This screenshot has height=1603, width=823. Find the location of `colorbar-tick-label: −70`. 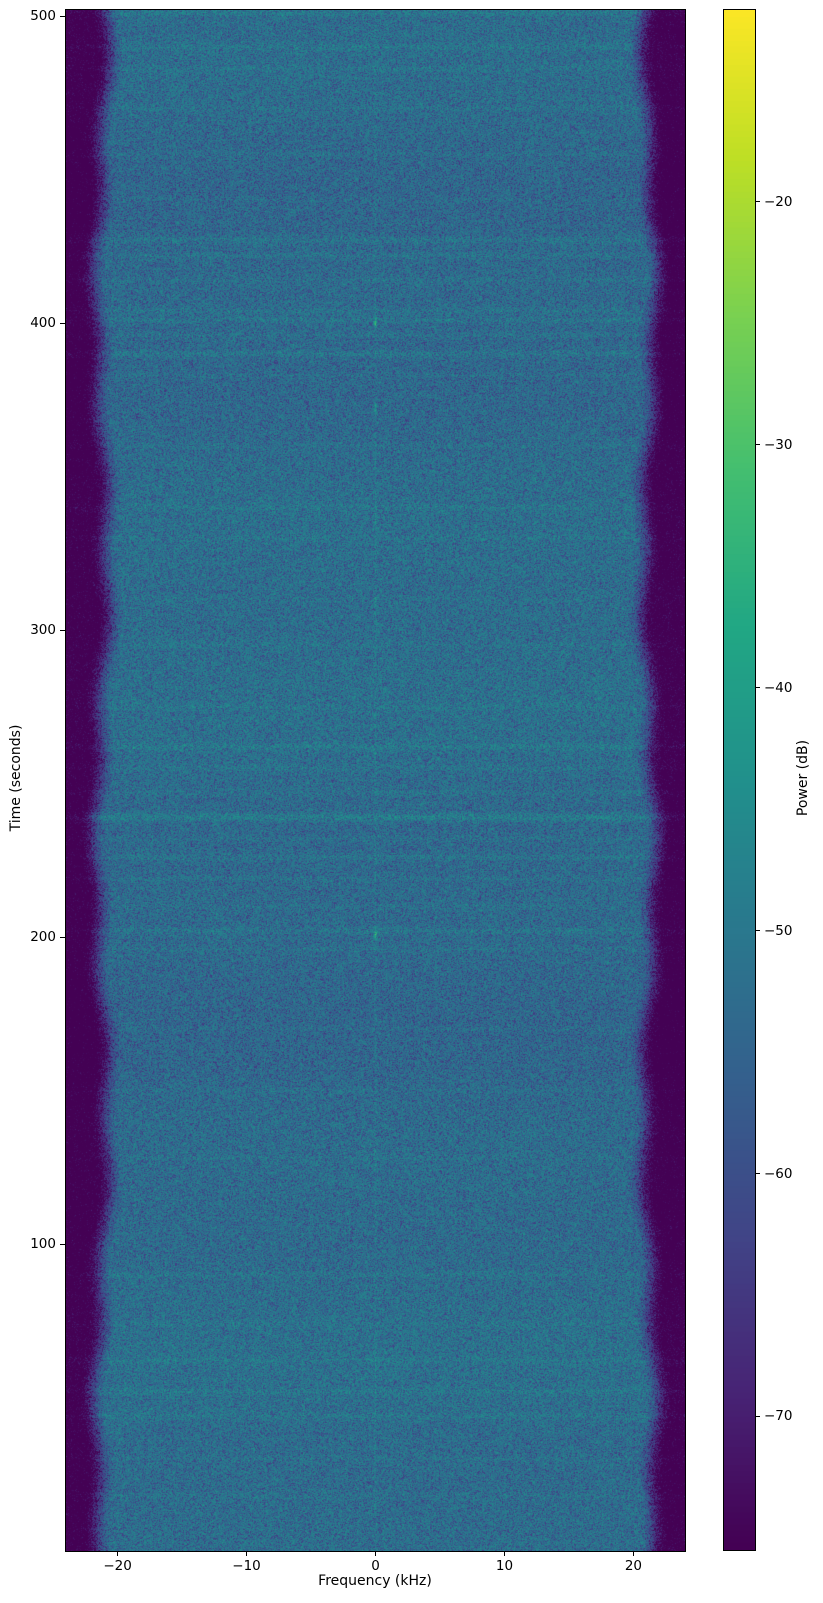

colorbar-tick-label: −70 is located at coordinates (778, 1416).